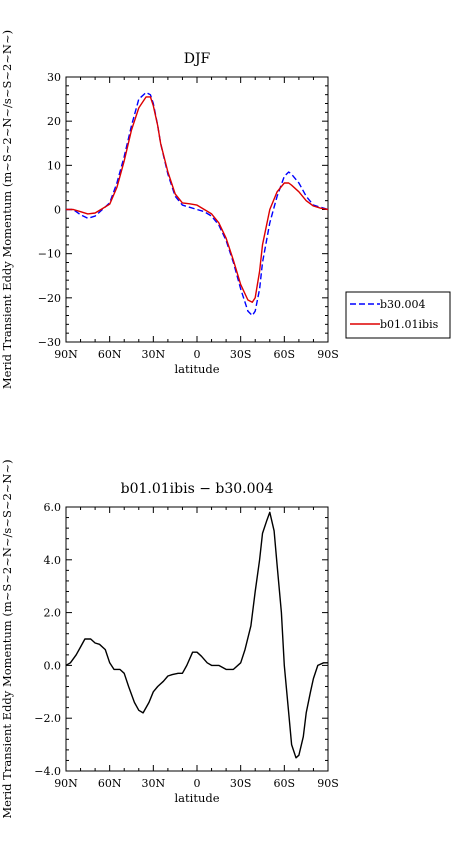 The image size is (451, 851). I want to click on legend: b30.004 b01.01ibis, so click(398, 315).